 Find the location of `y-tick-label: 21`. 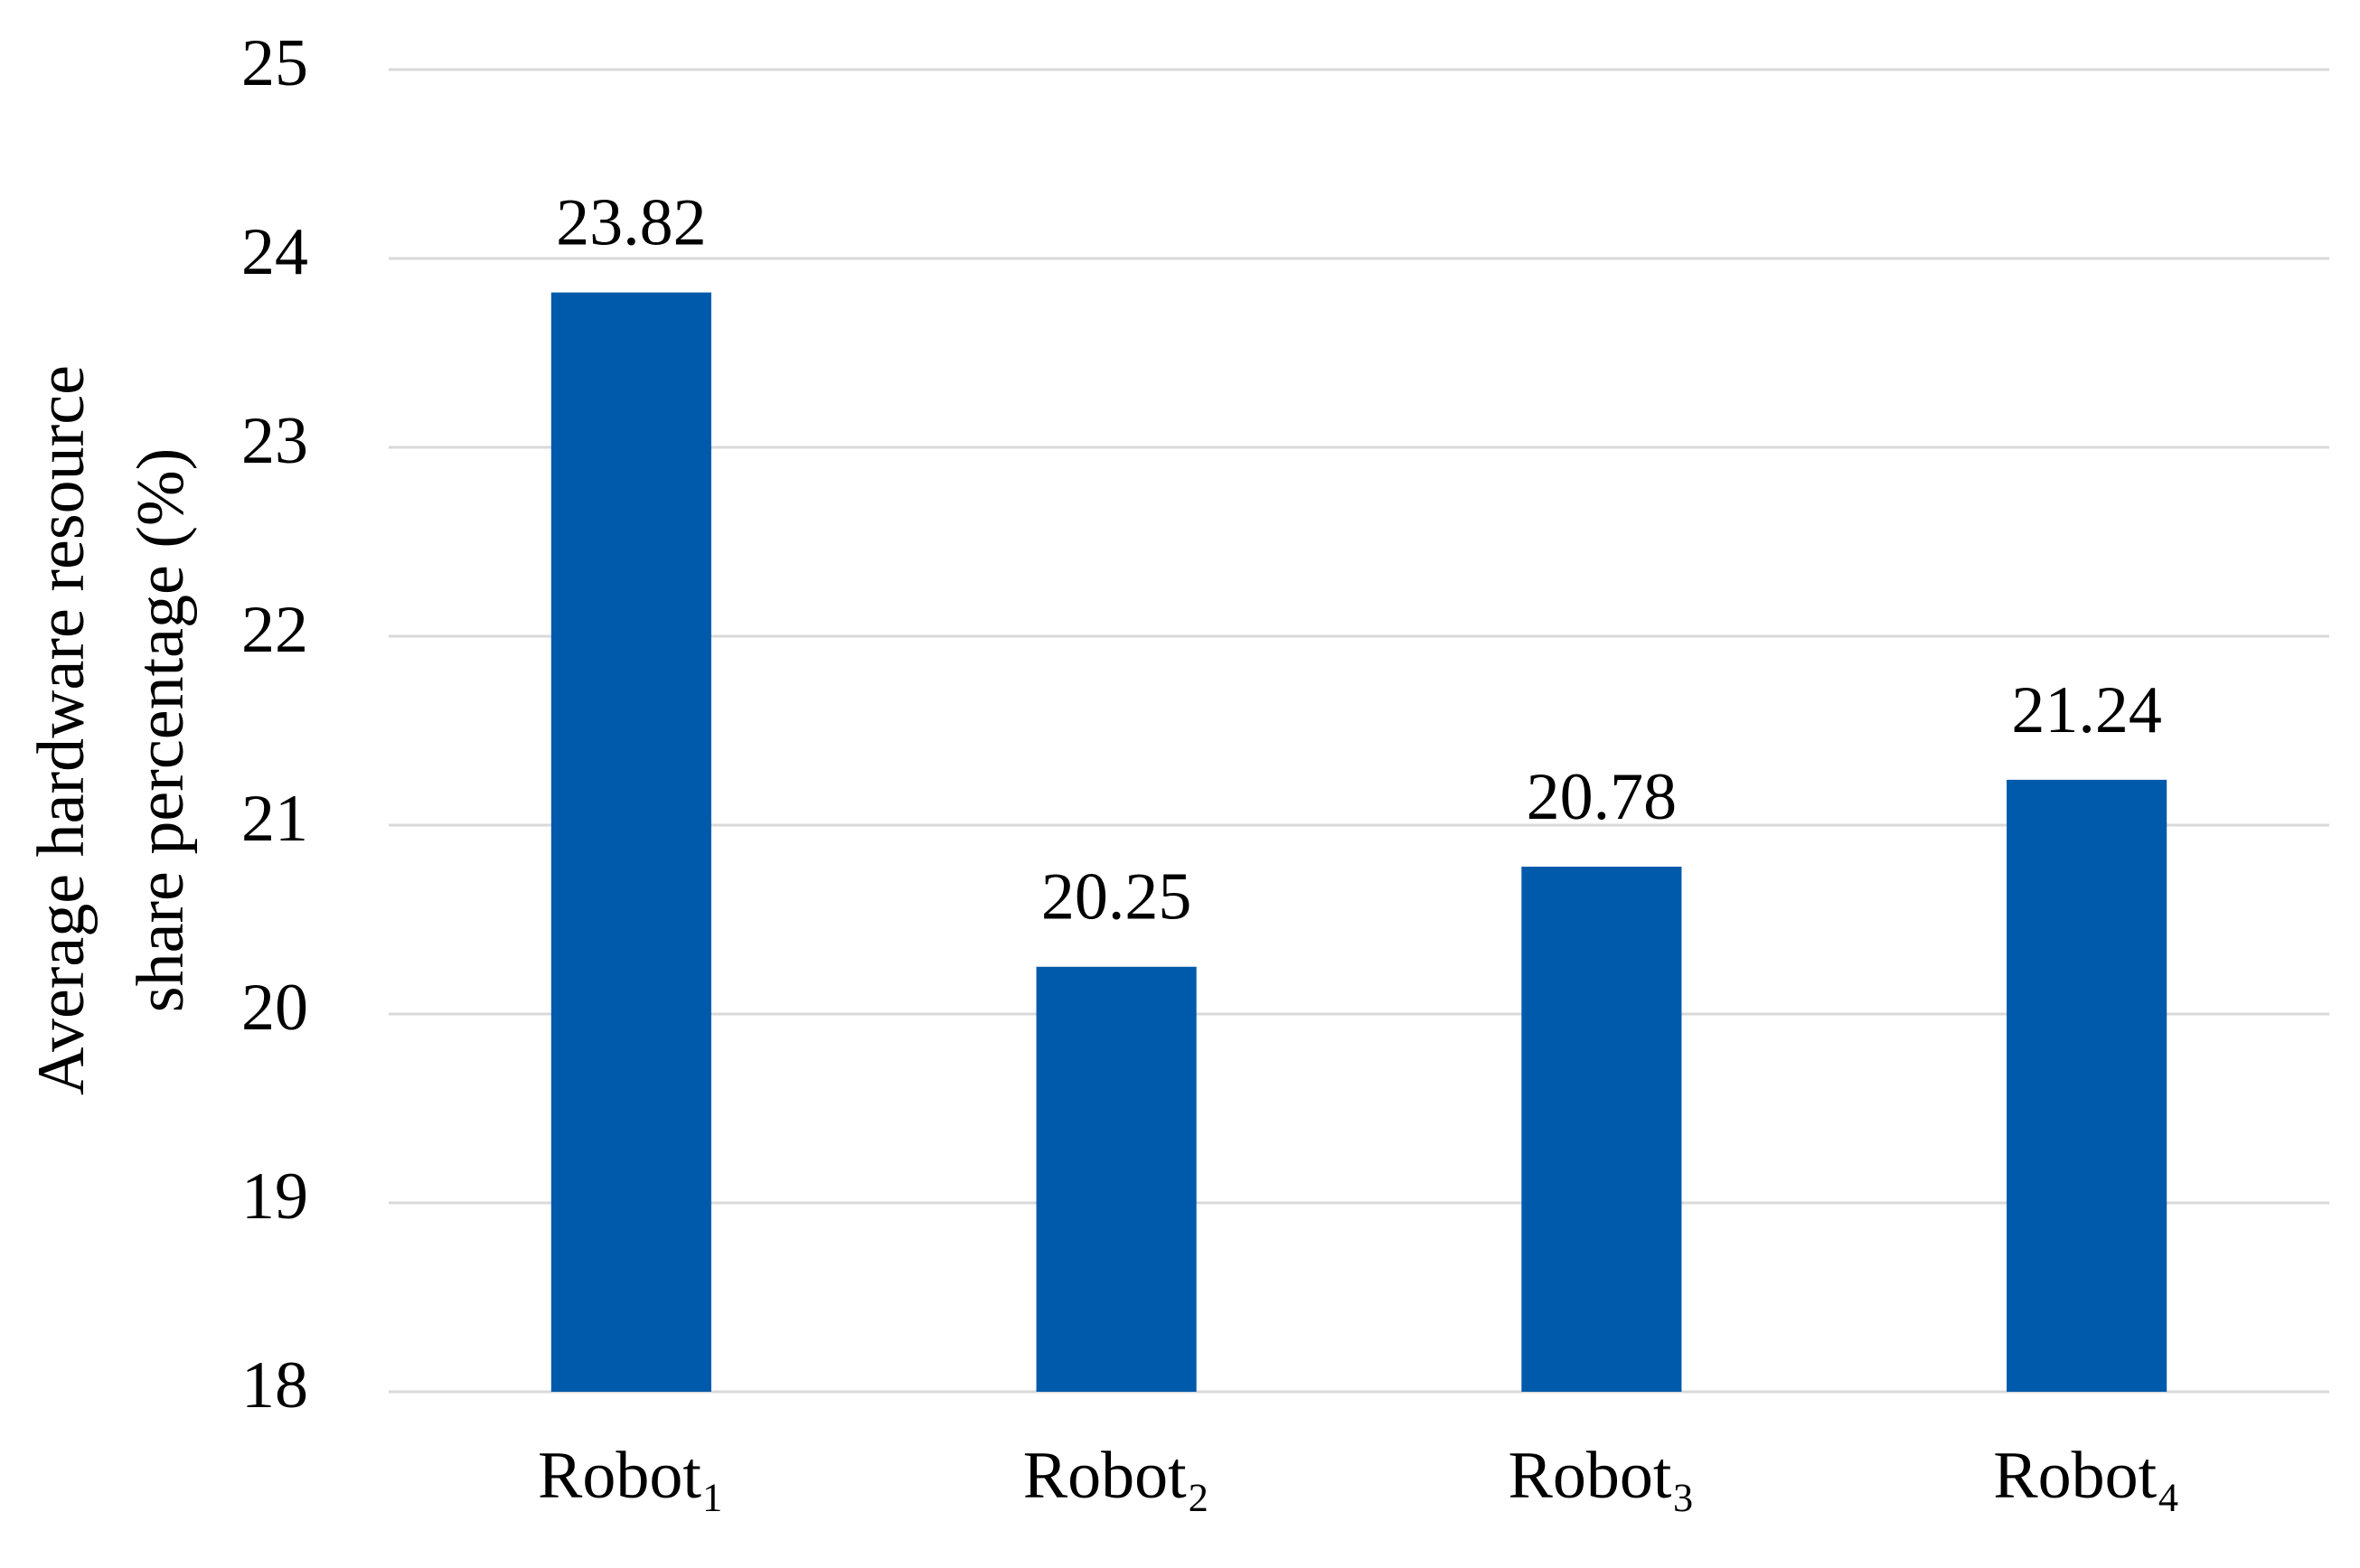

y-tick-label: 21 is located at coordinates (274, 819).